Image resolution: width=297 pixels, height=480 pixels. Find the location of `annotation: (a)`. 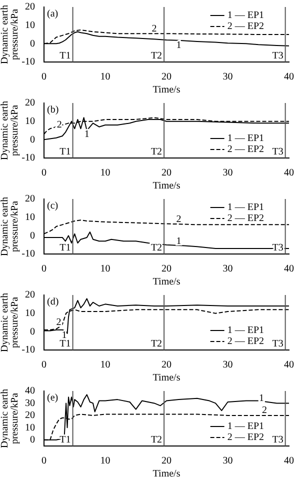

annotation: (a) is located at coordinates (52, 14).